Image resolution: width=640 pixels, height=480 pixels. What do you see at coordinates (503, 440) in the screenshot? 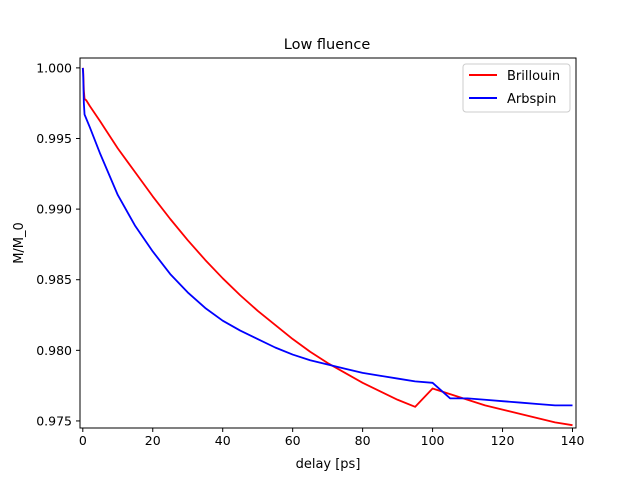
I see `x-tick-label: 120` at bounding box center [503, 440].